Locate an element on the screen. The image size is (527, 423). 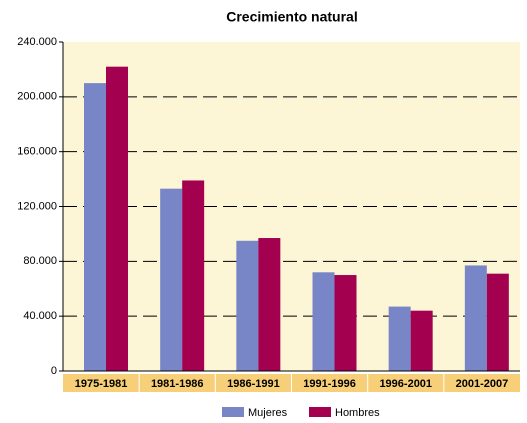
x-tick-label: 1991-1996 is located at coordinates (329, 384).